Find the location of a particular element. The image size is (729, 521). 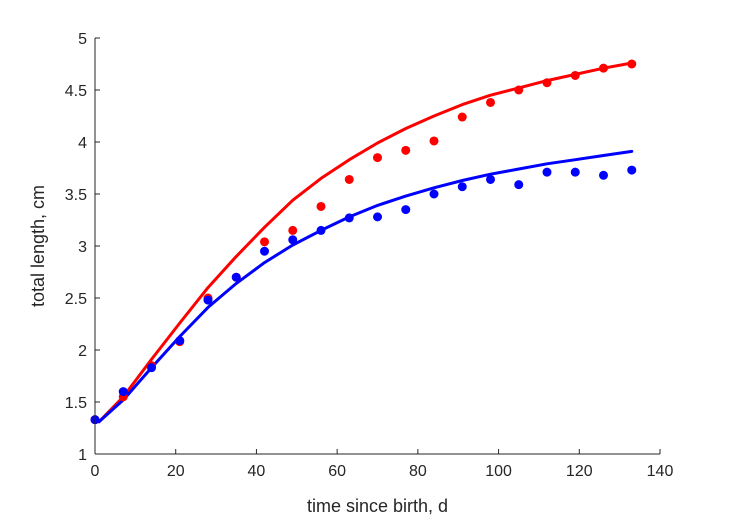

x-tick-label: 60 is located at coordinates (337, 471).